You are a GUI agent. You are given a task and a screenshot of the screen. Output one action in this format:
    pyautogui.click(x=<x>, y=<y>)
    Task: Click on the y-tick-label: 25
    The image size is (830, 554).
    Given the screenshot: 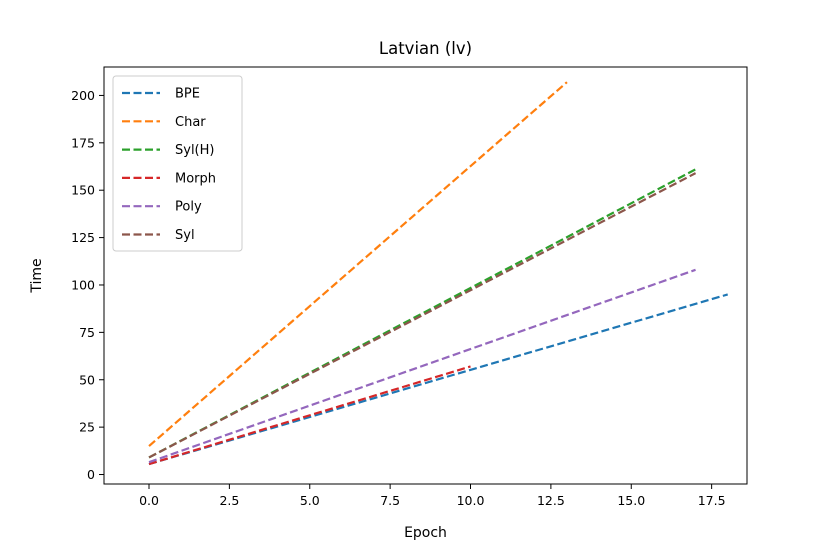 What is the action you would take?
    pyautogui.click(x=87, y=427)
    